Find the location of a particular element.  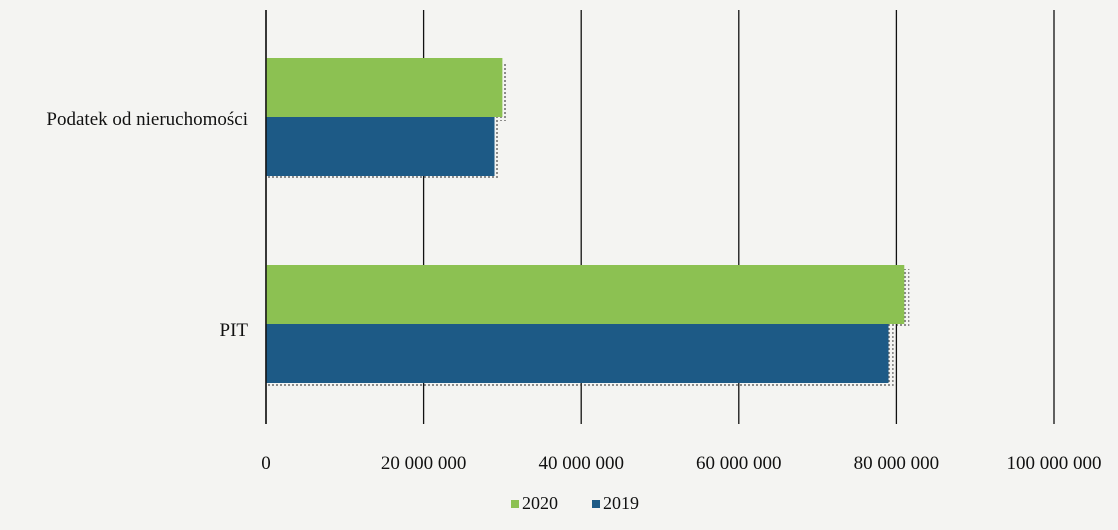

legend-label-2019: 2019 is located at coordinates (621, 503).